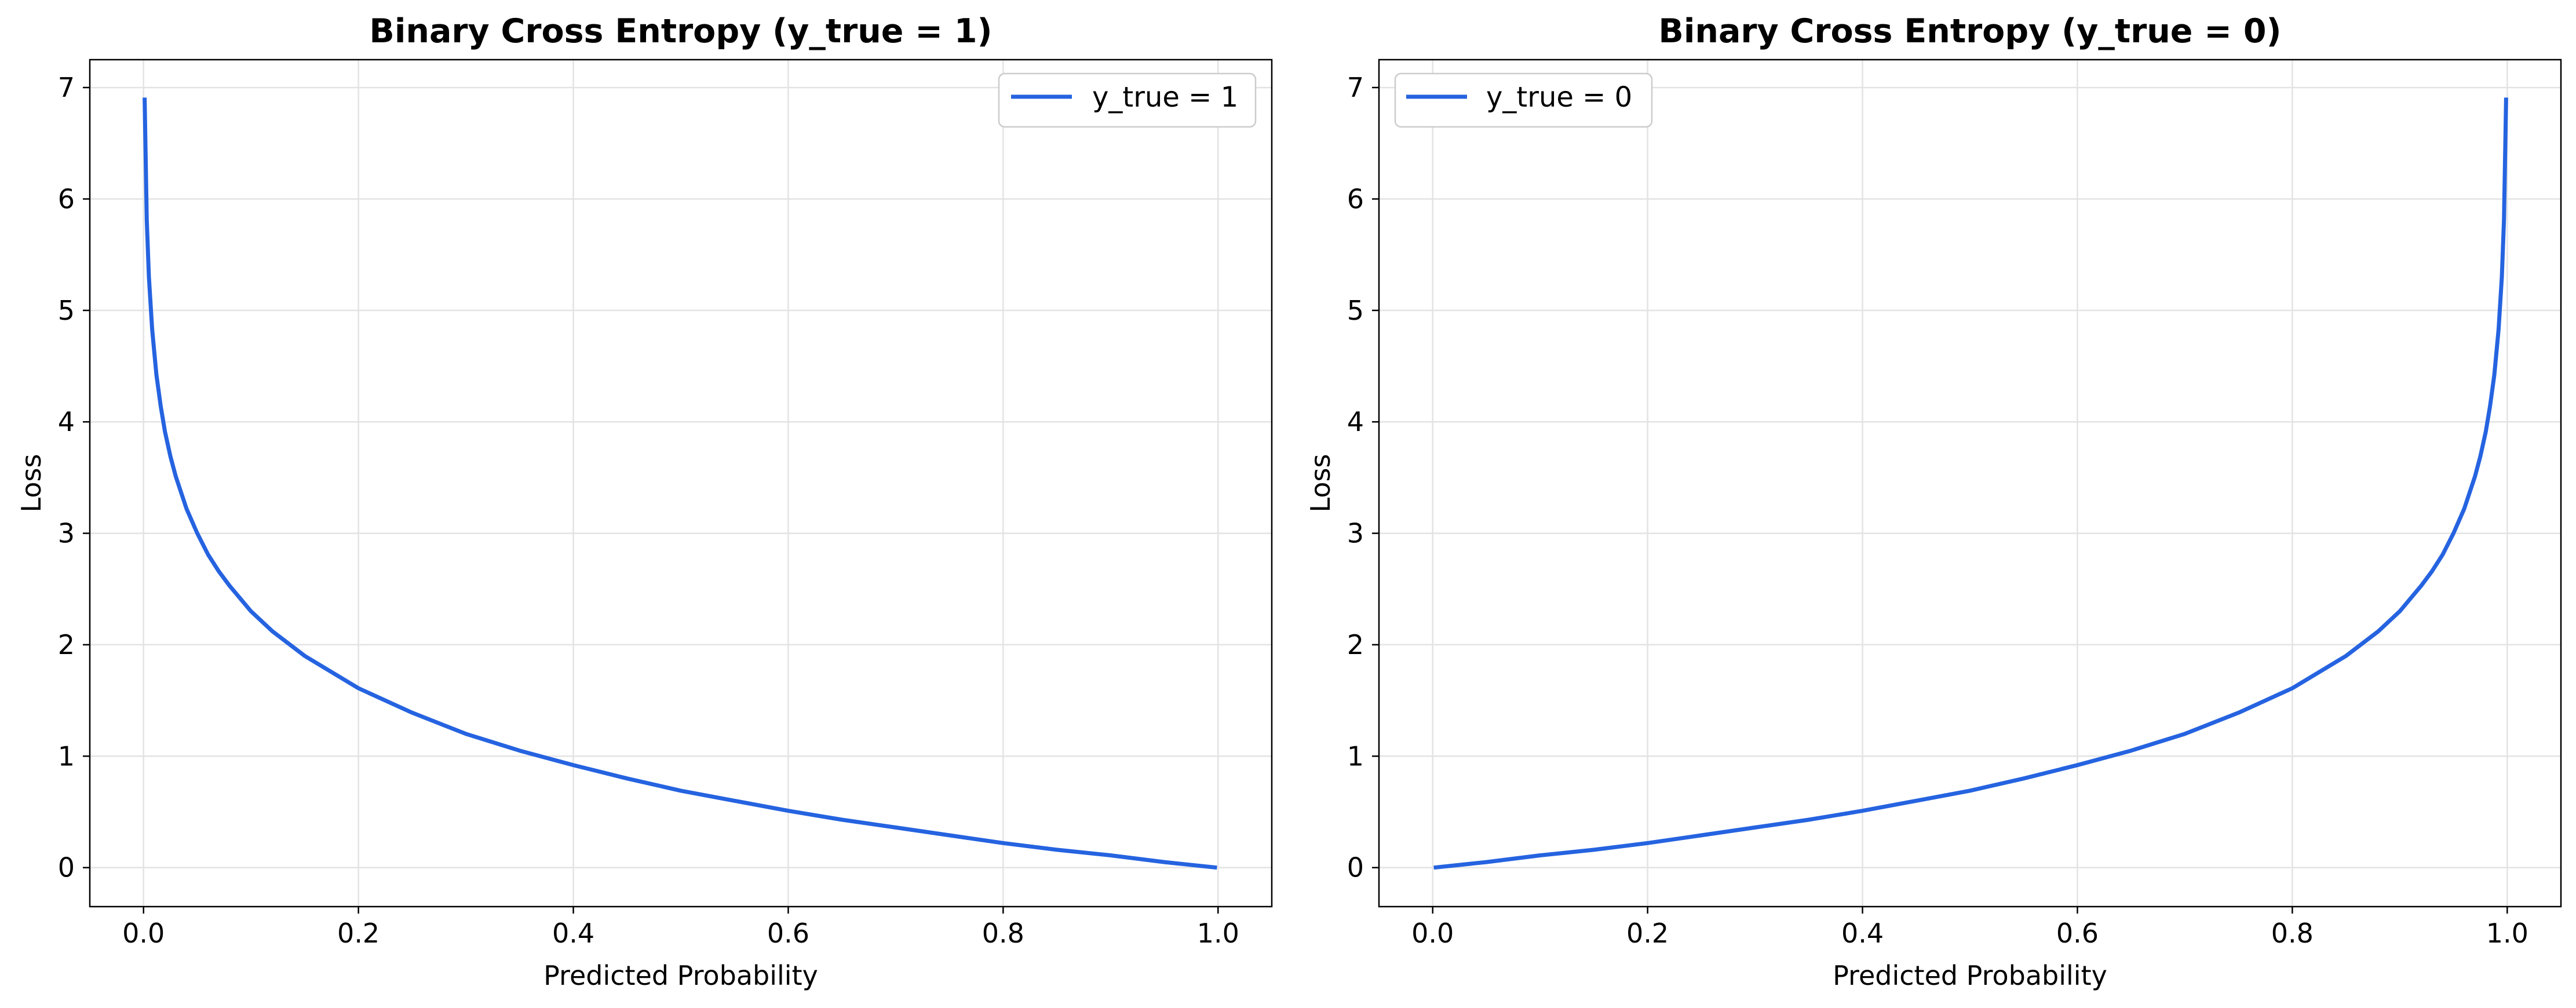 The height and width of the screenshot is (1008, 2576). What do you see at coordinates (1559, 98) in the screenshot?
I see `legend-label: y_true = 0` at bounding box center [1559, 98].